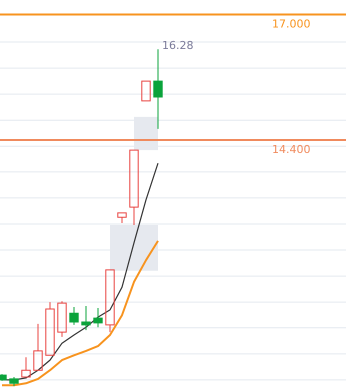 The image size is (346, 391). What do you see at coordinates (291, 149) in the screenshot?
I see `ref-line-label: 14.400` at bounding box center [291, 149].